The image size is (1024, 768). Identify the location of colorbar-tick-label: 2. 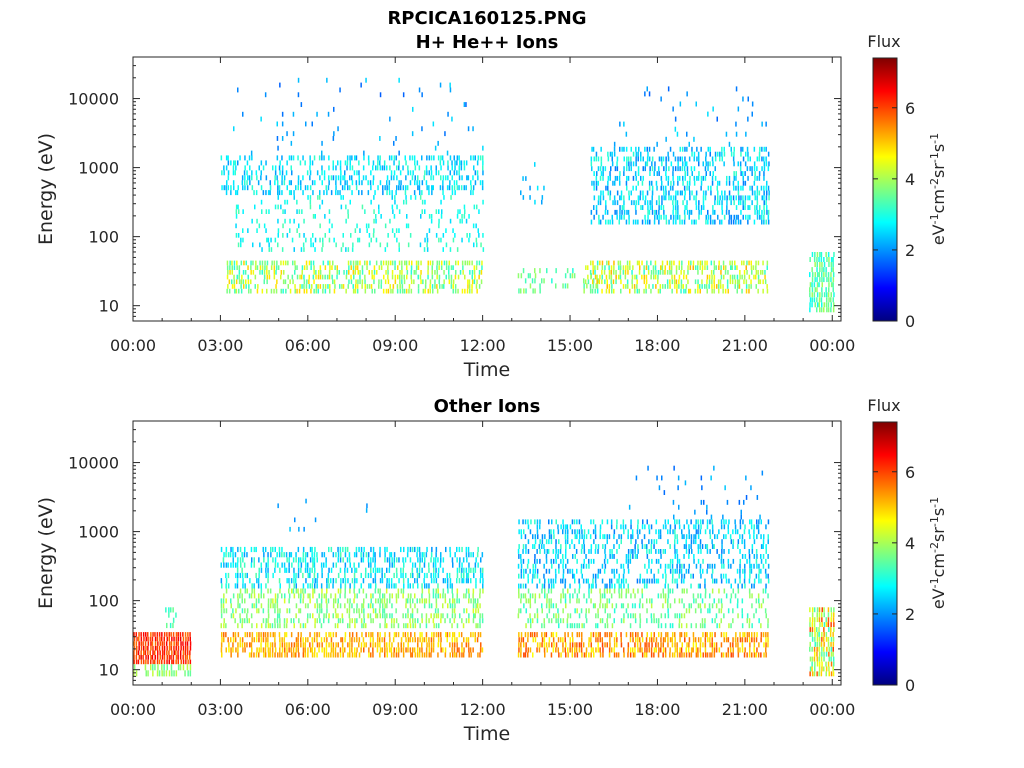
(910, 250).